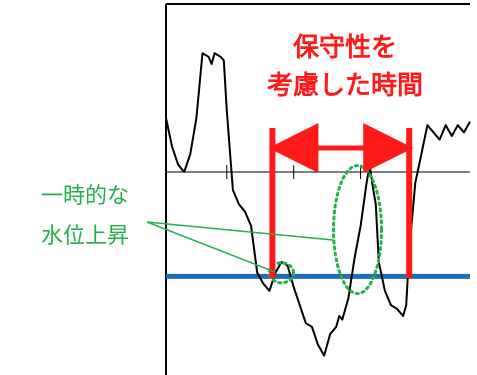  What do you see at coordinates (85, 196) in the screenshot?
I see `rise-annotation-line1: 一時的な` at bounding box center [85, 196].